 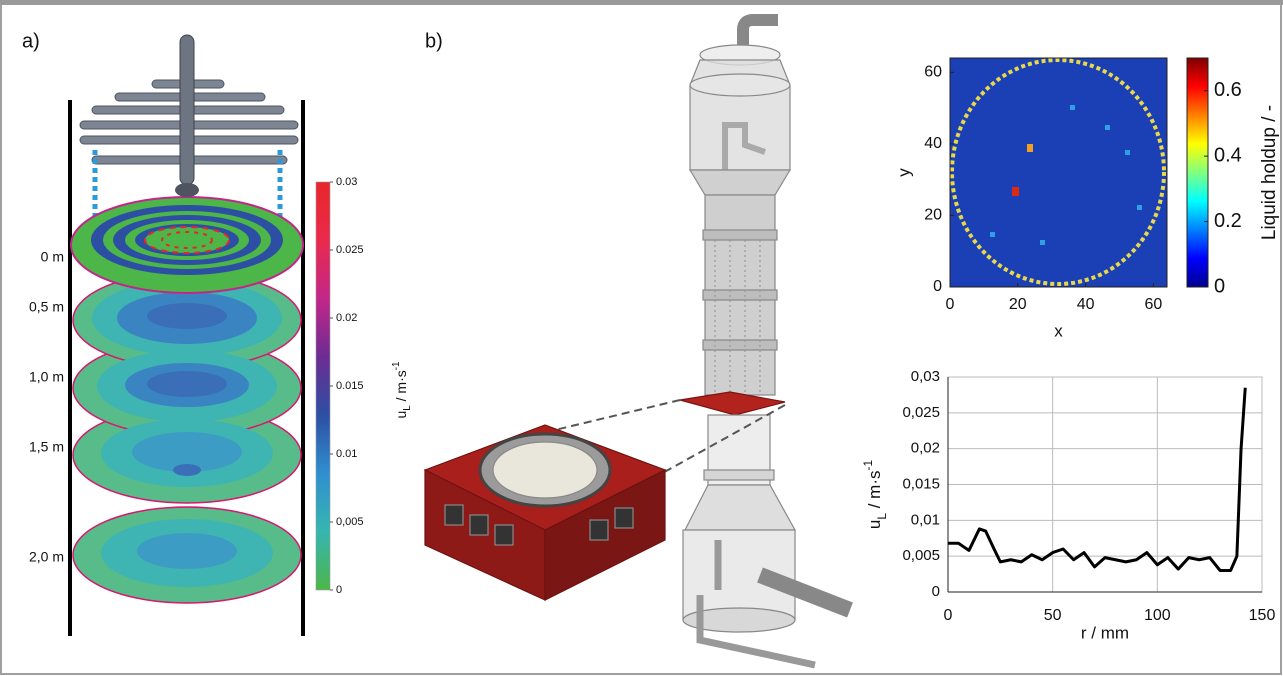 What do you see at coordinates (641, 2) in the screenshot?
I see `frame-top` at bounding box center [641, 2].